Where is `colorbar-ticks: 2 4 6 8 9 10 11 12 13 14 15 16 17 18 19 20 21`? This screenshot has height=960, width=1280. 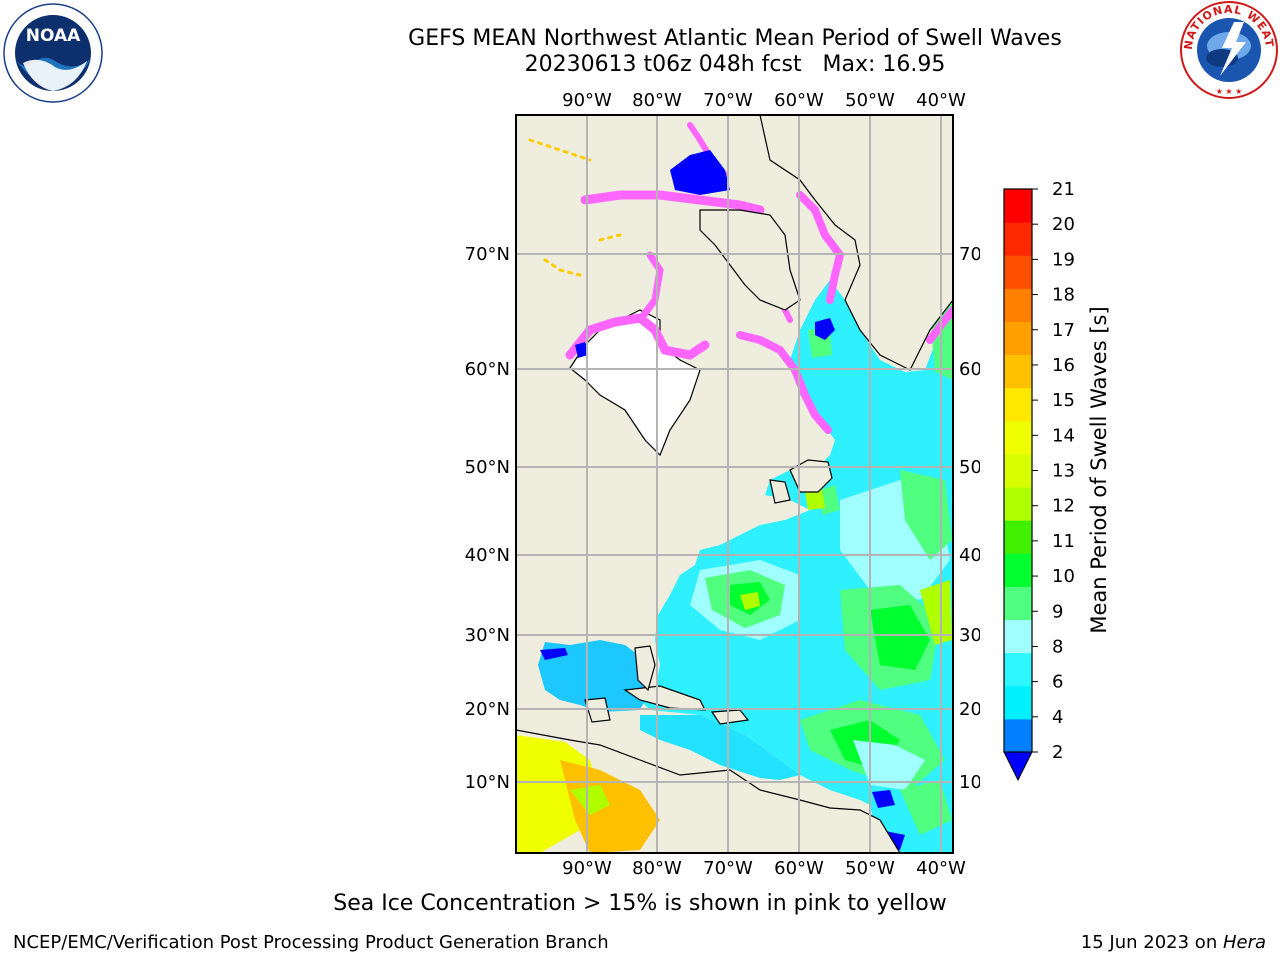
colorbar-ticks: 2 4 6 8 9 10 11 12 13 14 15 16 17 18 19 20 21 is located at coordinates (1053, 471).